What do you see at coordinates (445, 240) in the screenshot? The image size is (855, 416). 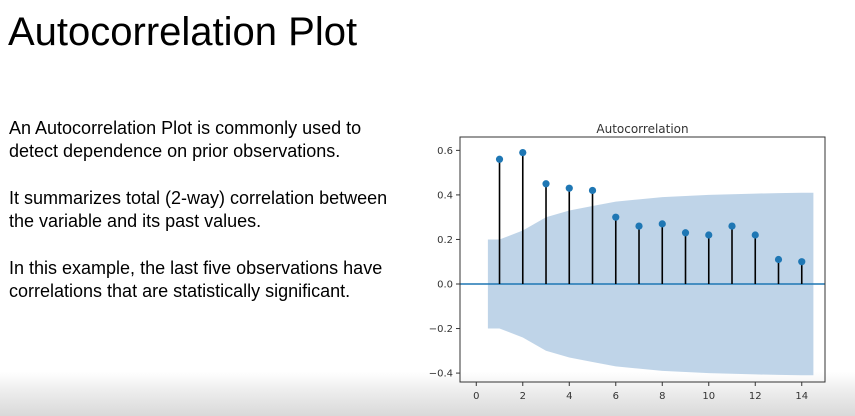 I see `y-tick-label: 0.2` at bounding box center [445, 240].